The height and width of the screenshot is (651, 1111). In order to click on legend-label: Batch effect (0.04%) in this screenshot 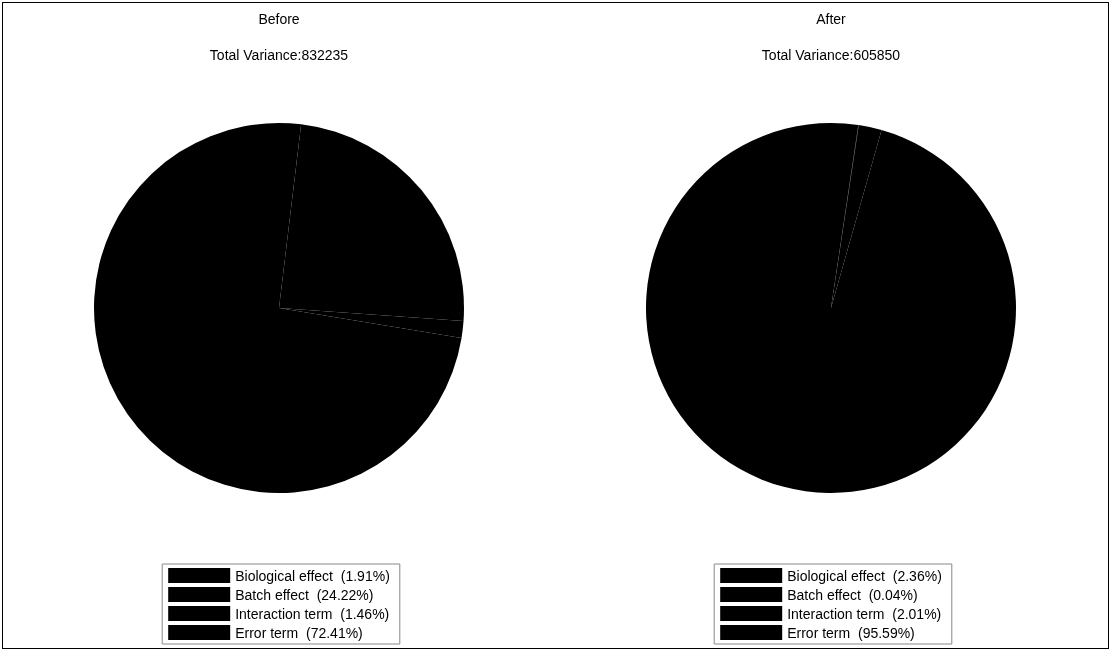, I will do `click(852, 594)`.